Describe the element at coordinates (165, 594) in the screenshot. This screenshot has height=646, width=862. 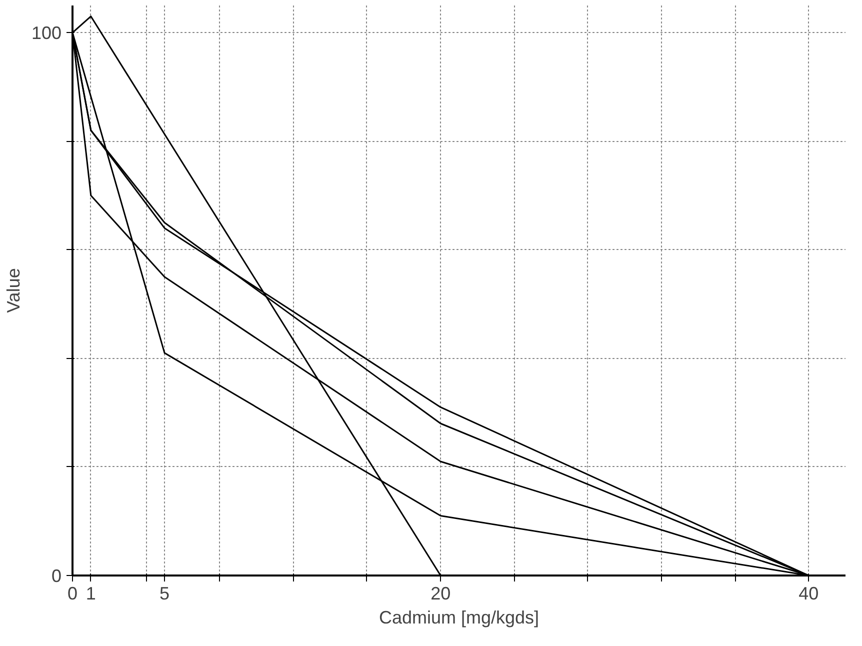
I see `x-tick-label: 5` at that location.